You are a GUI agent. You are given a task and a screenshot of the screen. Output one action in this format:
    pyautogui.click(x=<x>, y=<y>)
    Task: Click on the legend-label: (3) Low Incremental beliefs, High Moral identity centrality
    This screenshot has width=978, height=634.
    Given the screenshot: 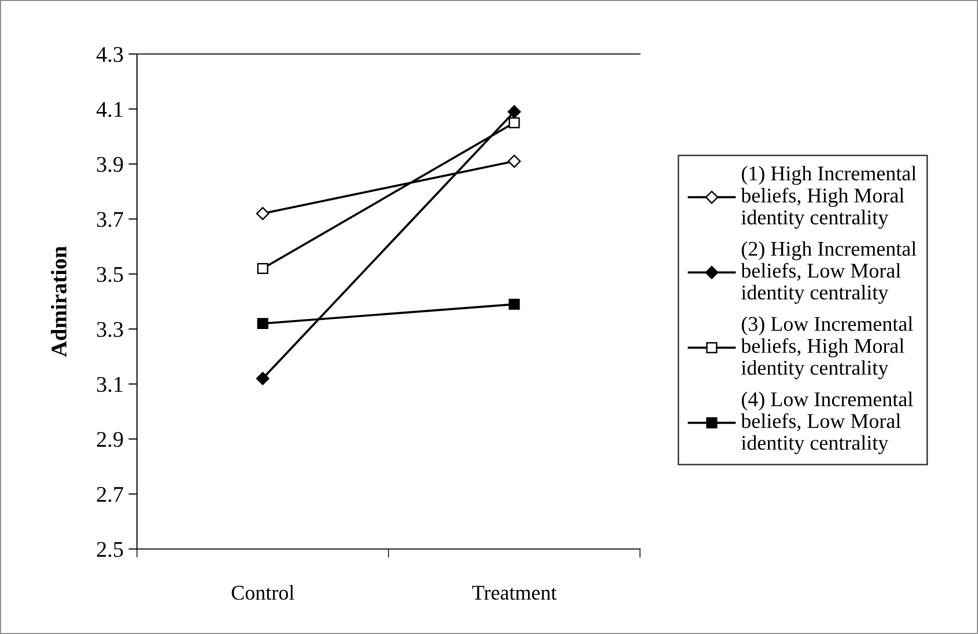 What is the action you would take?
    pyautogui.click(x=826, y=348)
    